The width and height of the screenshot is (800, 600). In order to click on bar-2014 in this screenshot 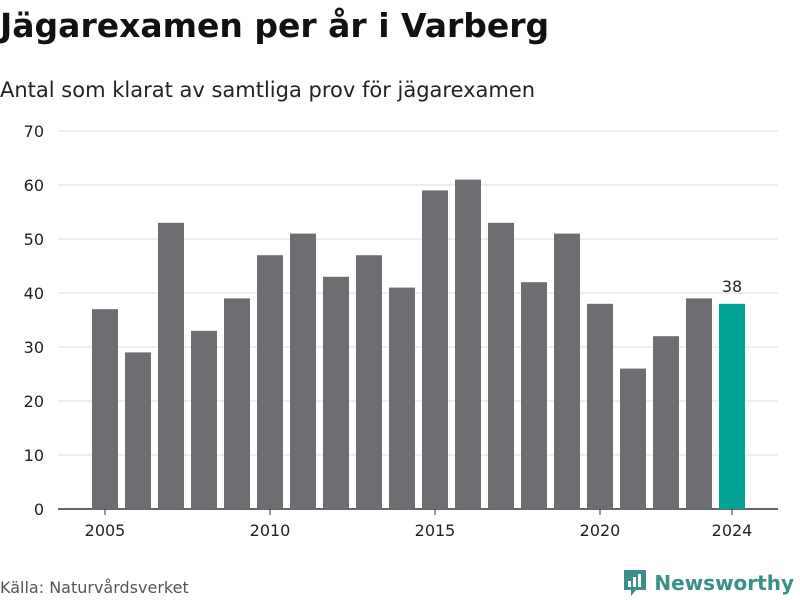, I will do `click(402, 398)`.